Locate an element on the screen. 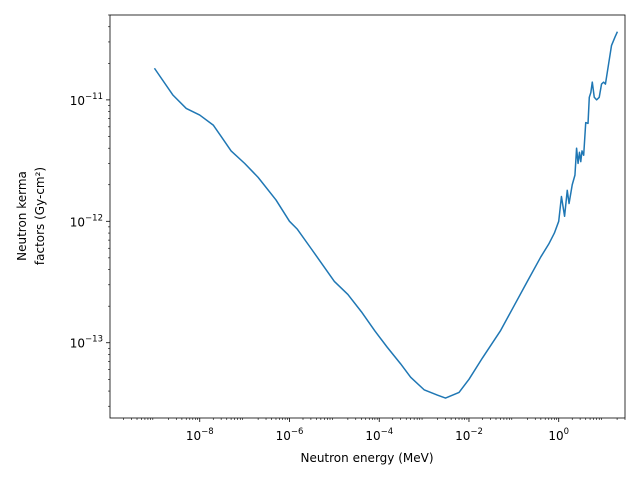 The image size is (640, 480). x-axis-label: Neutron energy (MeV) is located at coordinates (366, 458).